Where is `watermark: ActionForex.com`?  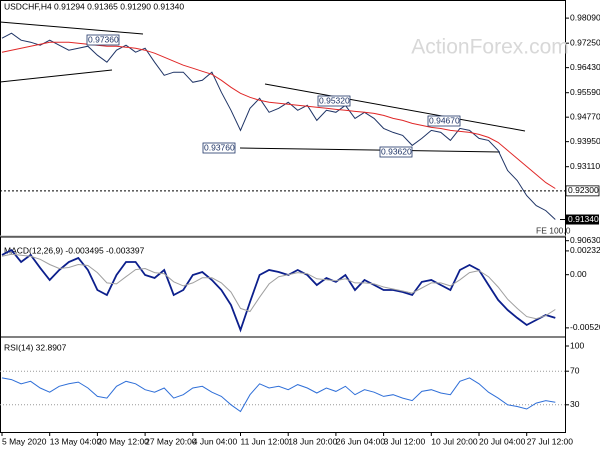 watermark: ActionForex.com is located at coordinates (490, 47).